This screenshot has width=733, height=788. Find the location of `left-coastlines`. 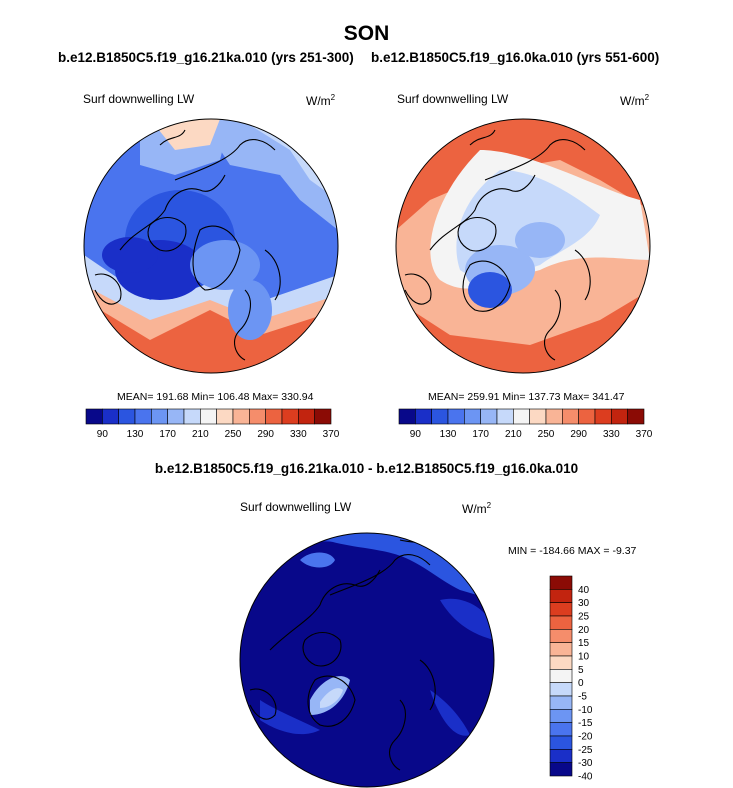

left-coastlines is located at coordinates (187, 245).